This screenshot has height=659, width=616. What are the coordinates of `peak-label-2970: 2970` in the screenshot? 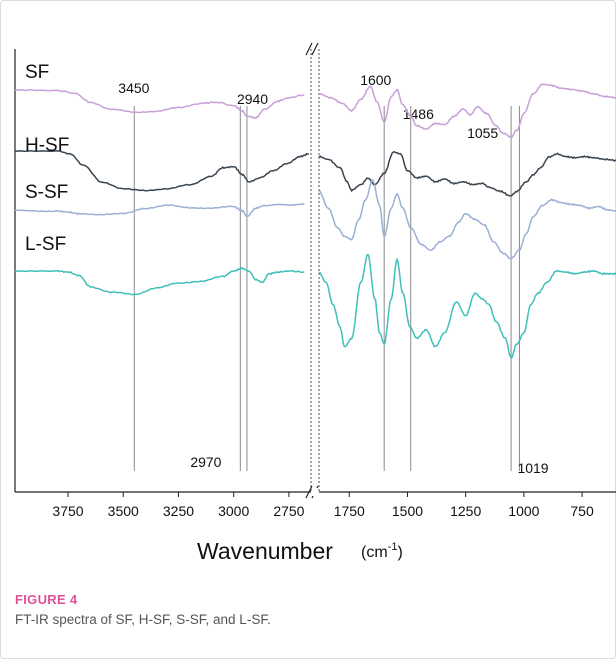 It's located at (205, 462).